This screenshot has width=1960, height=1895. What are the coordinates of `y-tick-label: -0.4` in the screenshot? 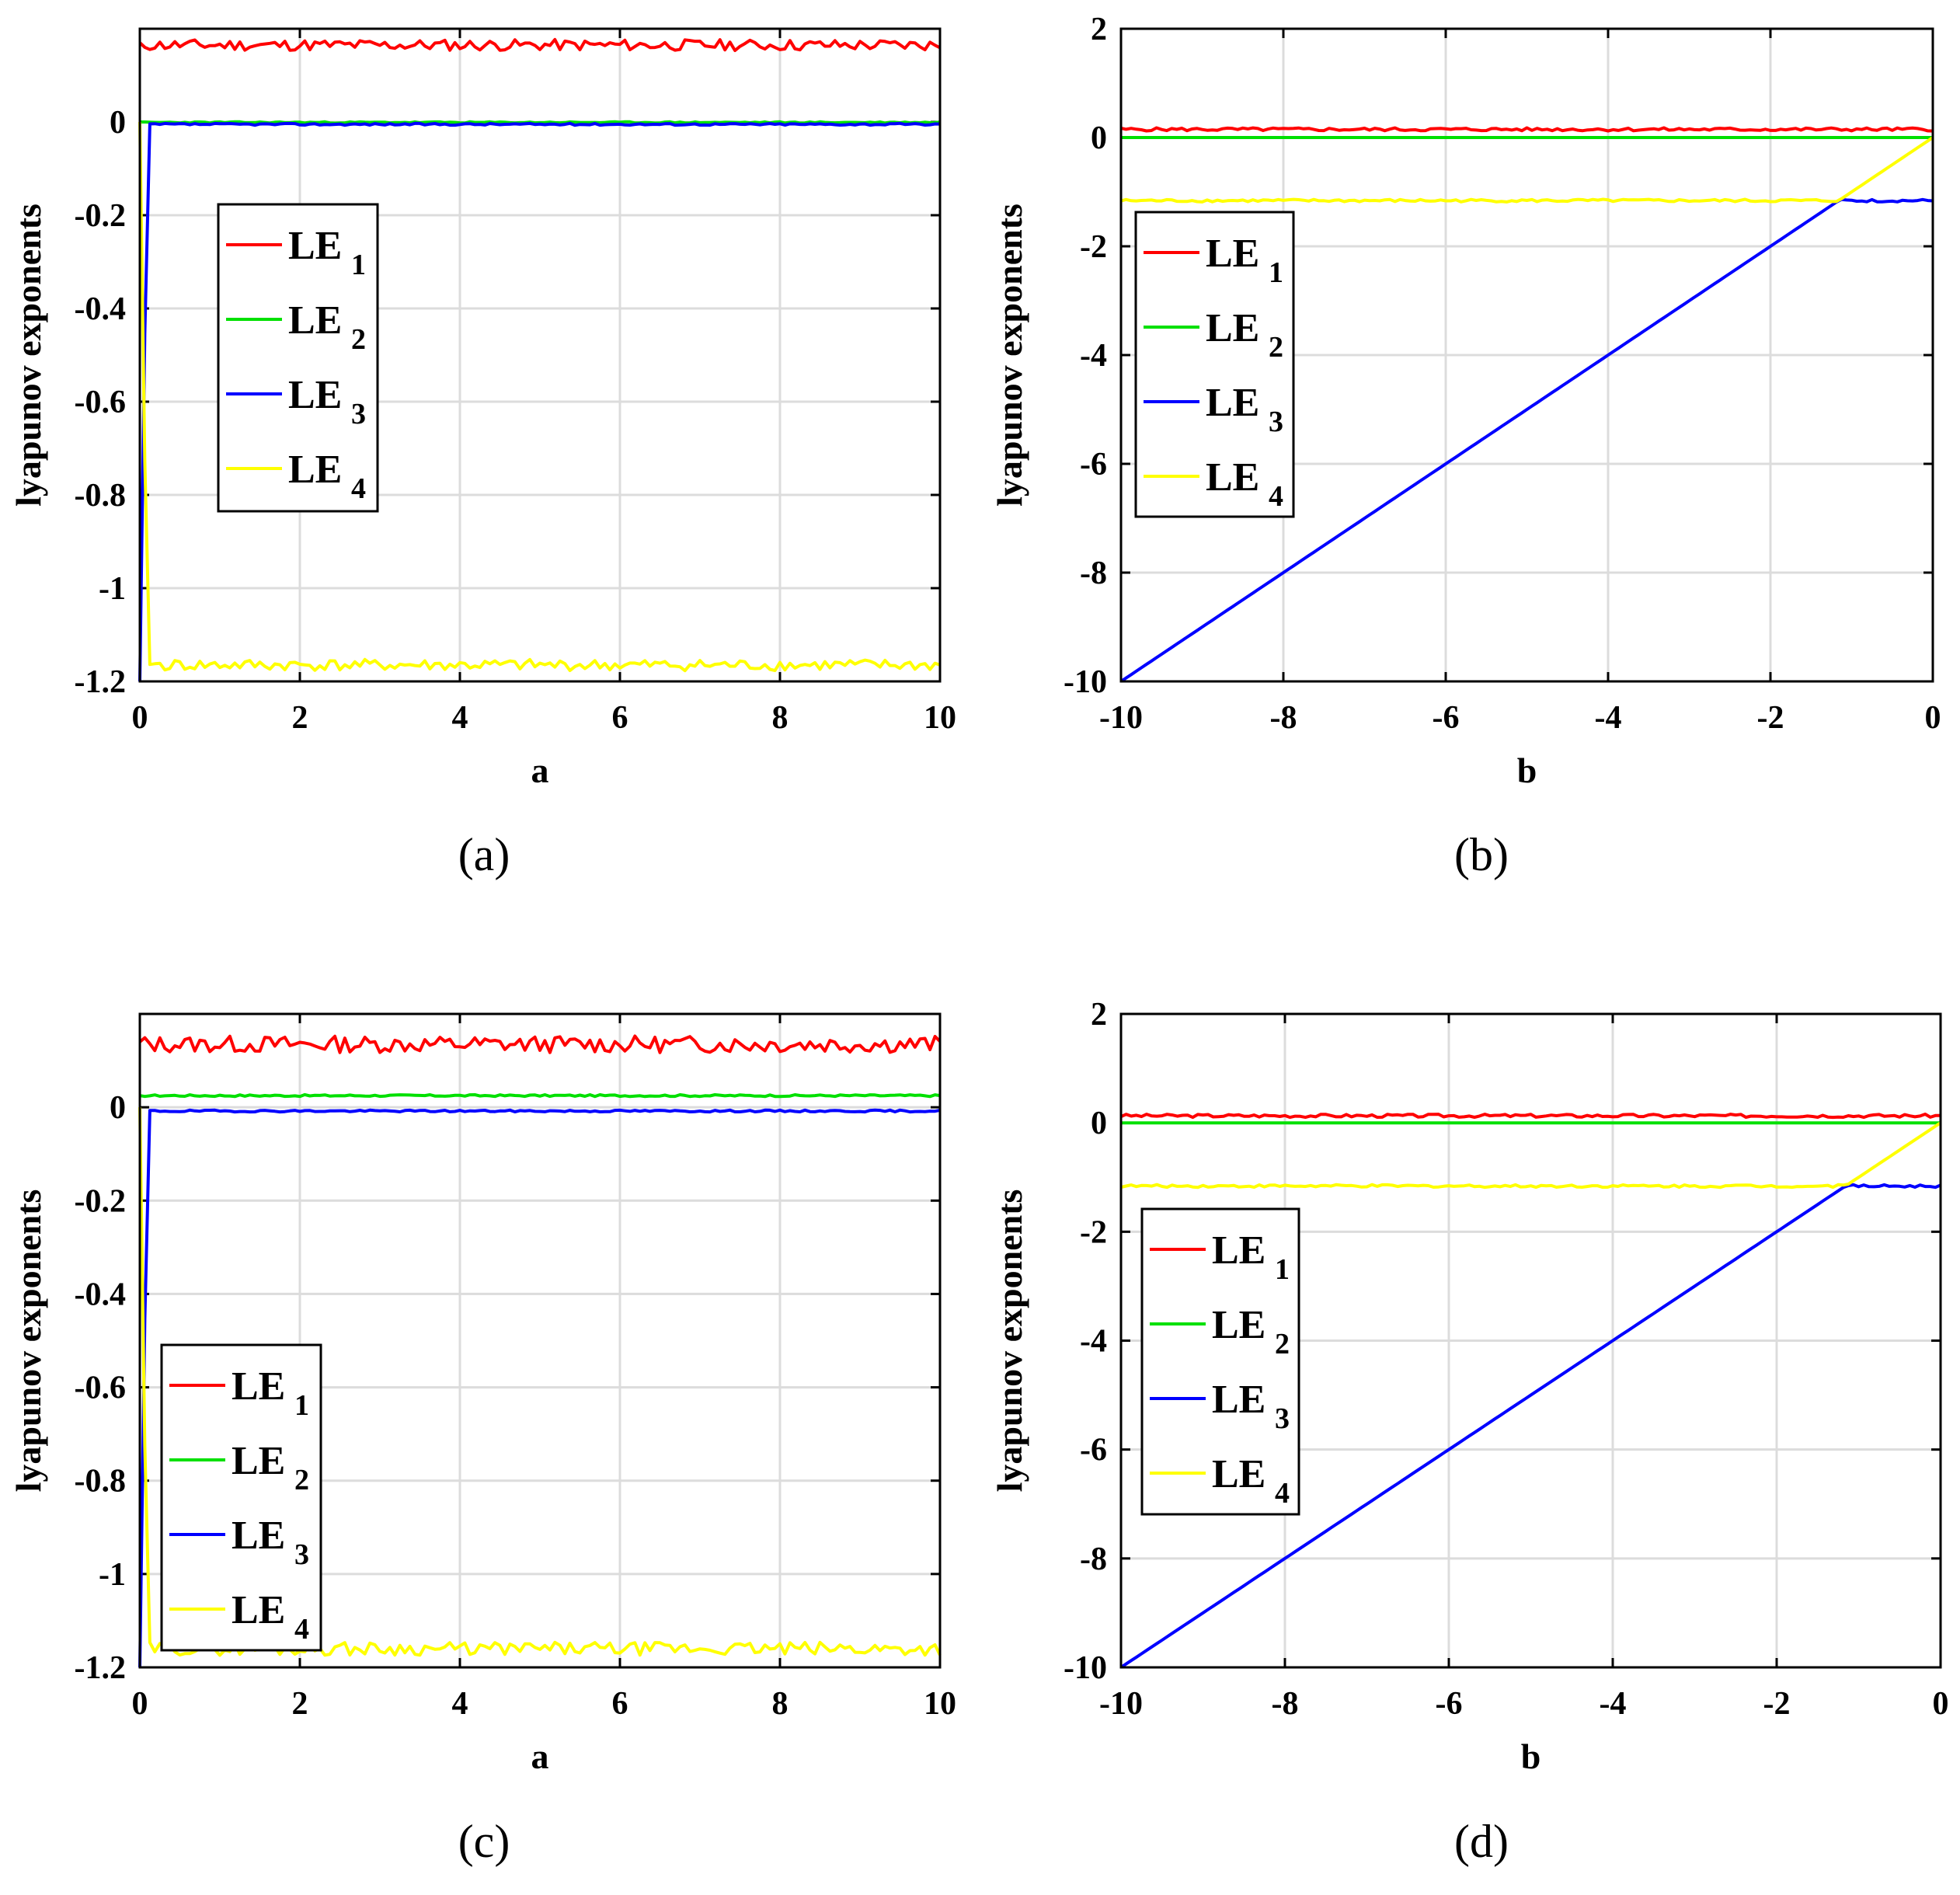 It's located at (101, 309).